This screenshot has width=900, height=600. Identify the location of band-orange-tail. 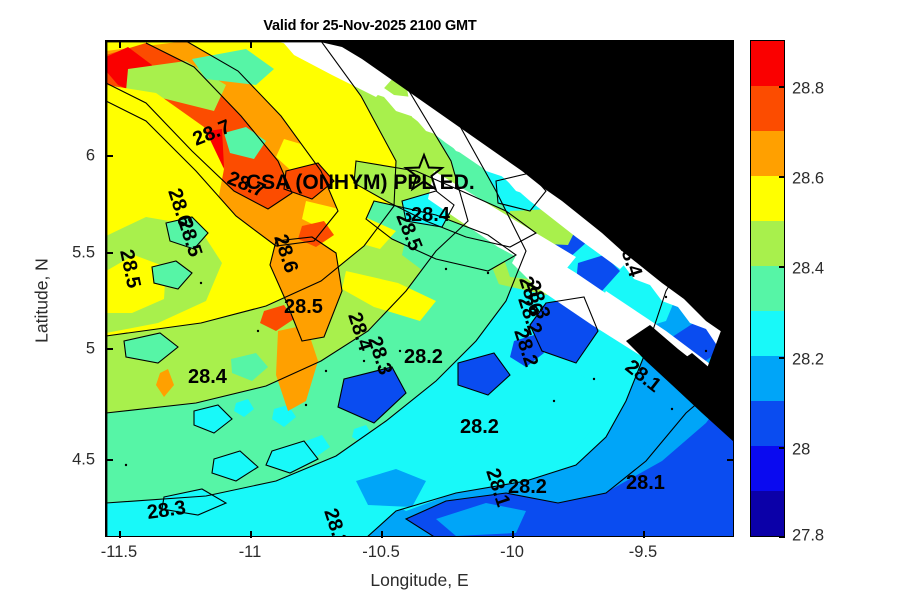
(297, 368).